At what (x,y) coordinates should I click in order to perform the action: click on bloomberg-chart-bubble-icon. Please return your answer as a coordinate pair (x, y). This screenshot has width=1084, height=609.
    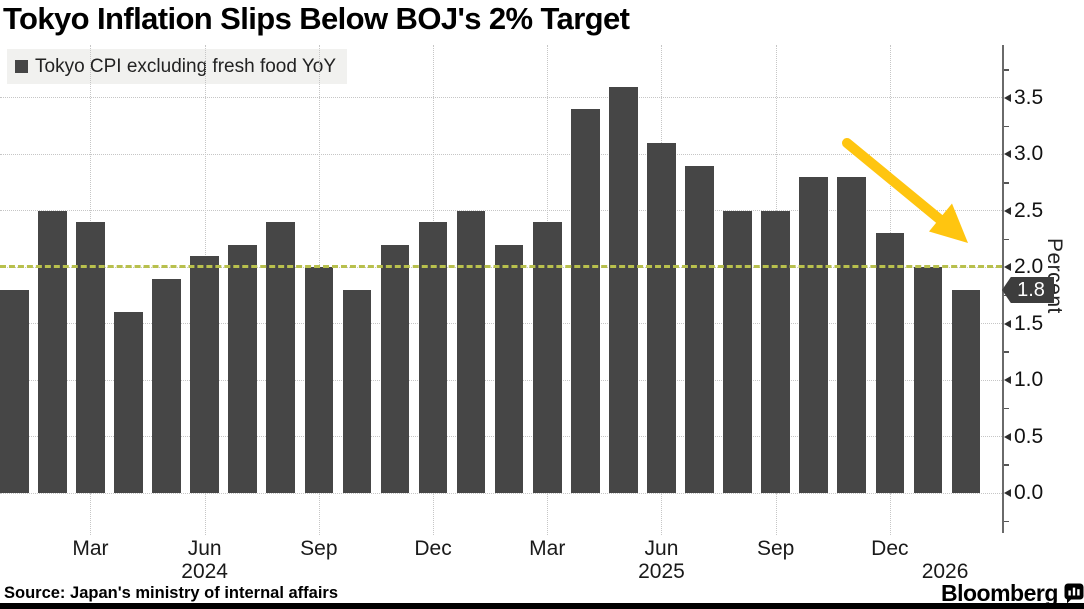
    Looking at the image, I should click on (1074, 593).